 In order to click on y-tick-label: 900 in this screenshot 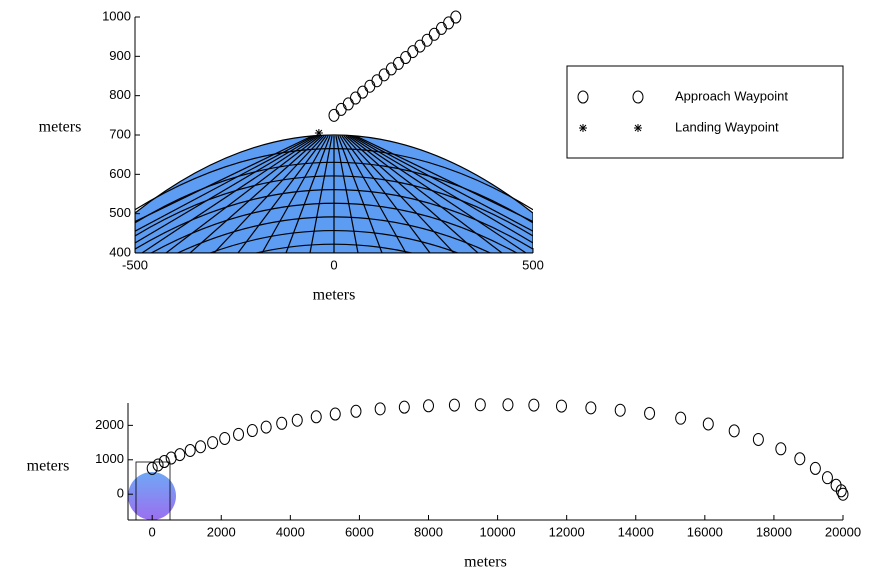, I will do `click(120, 55)`.